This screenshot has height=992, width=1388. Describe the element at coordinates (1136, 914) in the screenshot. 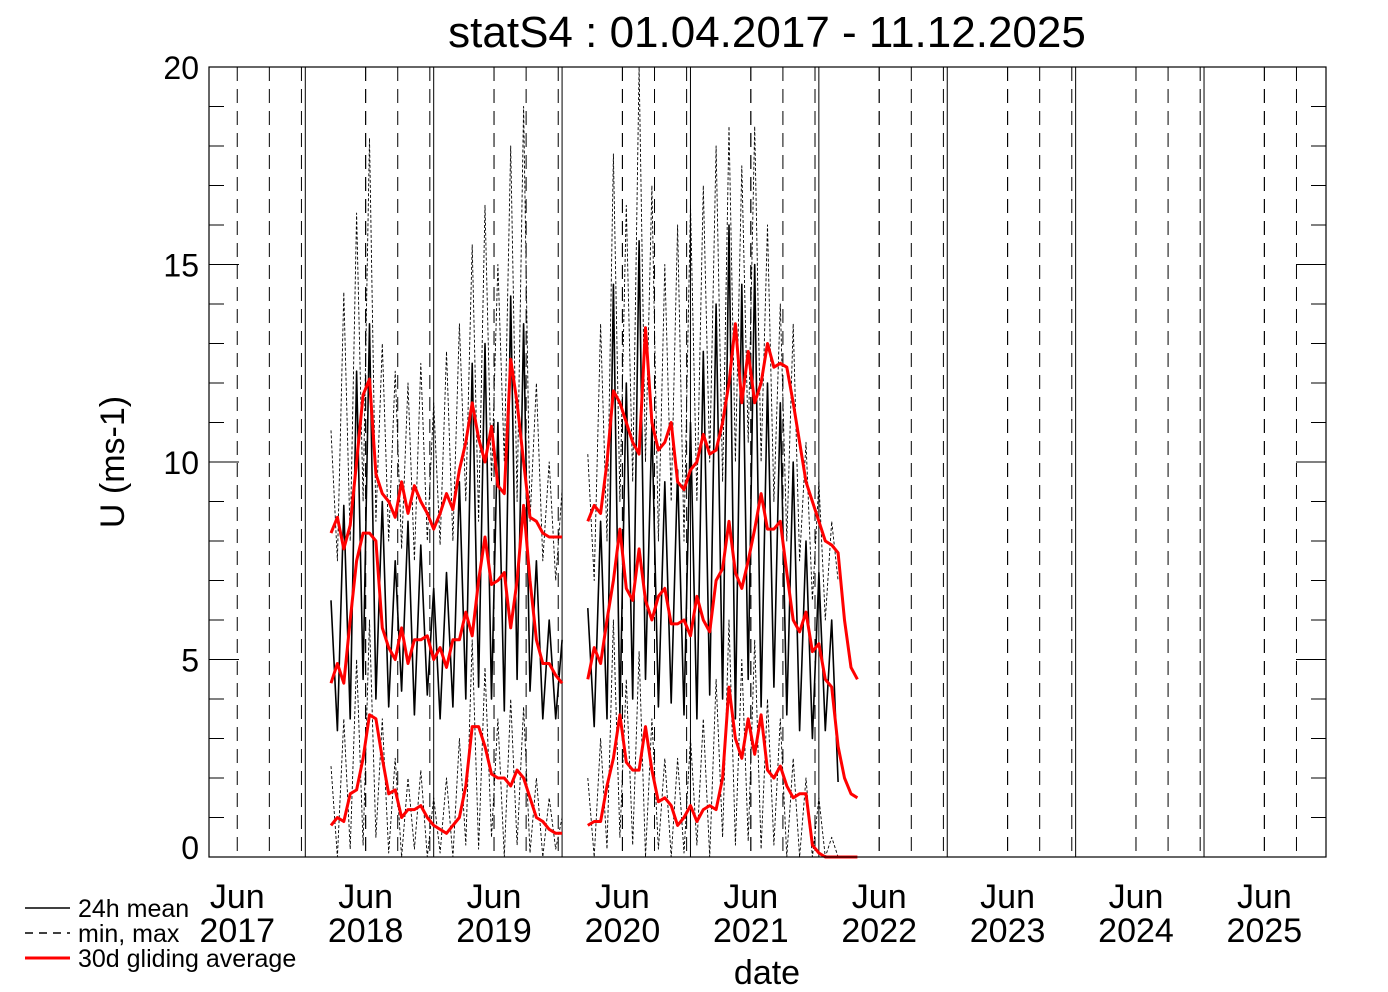

I see `x-tick-label: Jun 2024` at that location.